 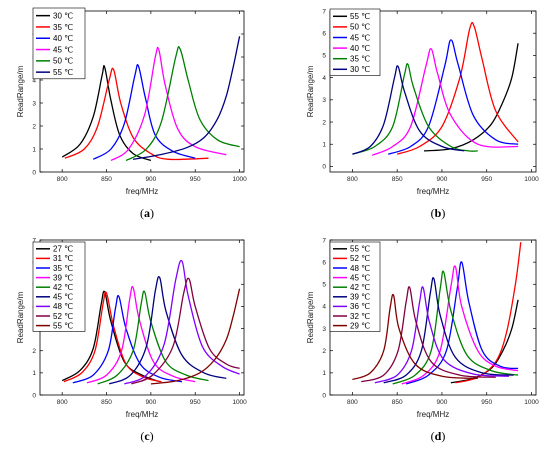 I want to click on panel-caption: (a), so click(x=147, y=213).